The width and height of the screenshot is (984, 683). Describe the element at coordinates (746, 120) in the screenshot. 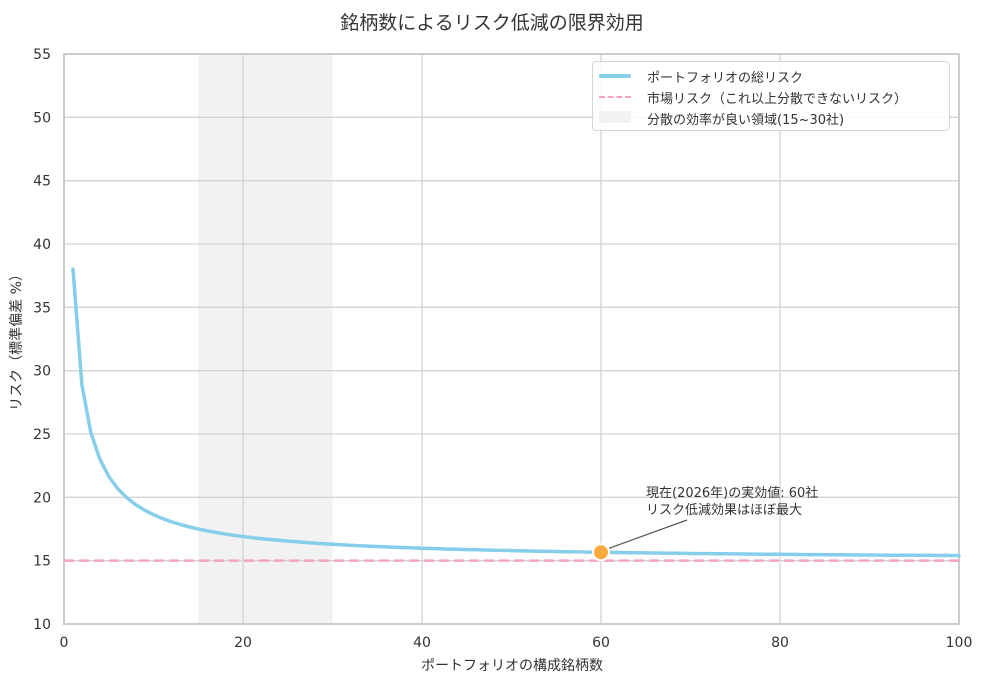

I see `legend-label: 分散の効率が良い領域(15~30社)` at that location.